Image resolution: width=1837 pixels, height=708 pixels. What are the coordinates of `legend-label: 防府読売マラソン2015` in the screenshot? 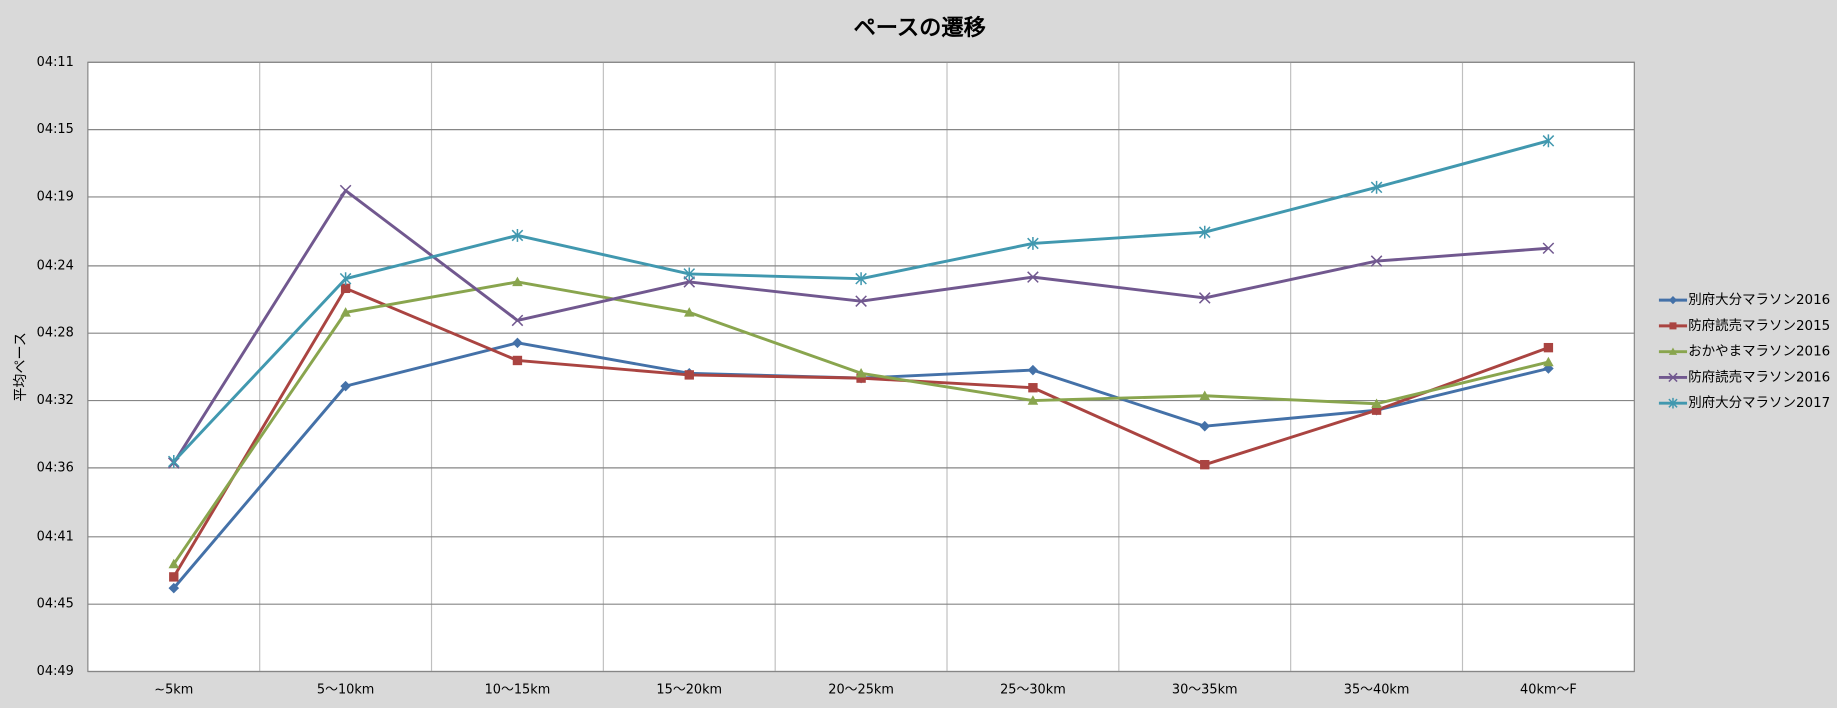 It's located at (1759, 326).